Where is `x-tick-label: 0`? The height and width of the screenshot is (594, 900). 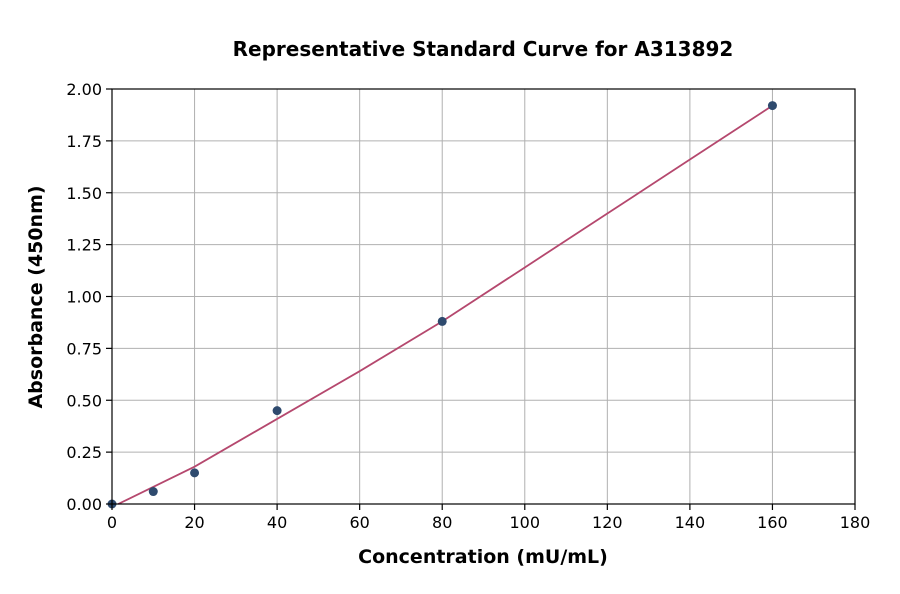
x-tick-label: 0 is located at coordinates (112, 522).